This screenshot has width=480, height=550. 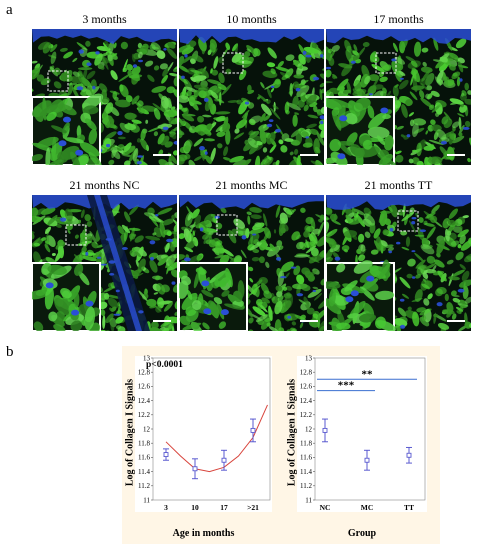 What do you see at coordinates (398, 19) in the screenshot?
I see `micrograph-title-17m: 17 months` at bounding box center [398, 19].